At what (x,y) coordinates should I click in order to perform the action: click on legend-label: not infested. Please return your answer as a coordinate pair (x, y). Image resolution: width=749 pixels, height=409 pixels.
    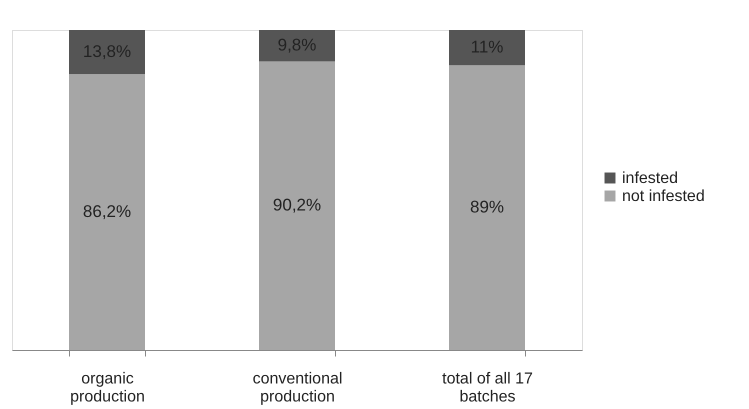
    Looking at the image, I should click on (663, 196).